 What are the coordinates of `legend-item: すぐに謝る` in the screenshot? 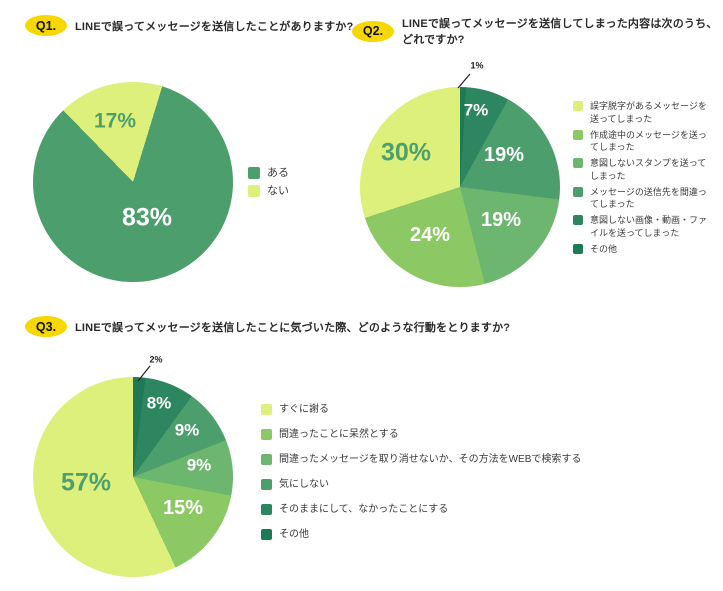 It's located at (421, 409).